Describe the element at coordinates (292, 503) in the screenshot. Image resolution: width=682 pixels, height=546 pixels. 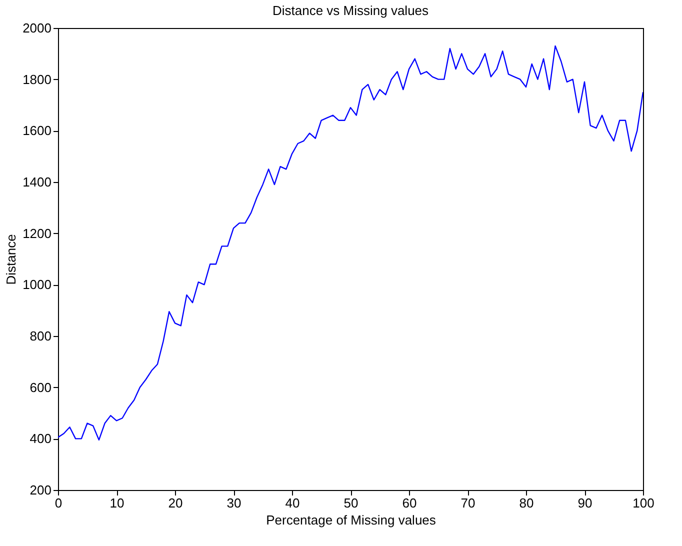
I see `x-tick-label: 40` at that location.